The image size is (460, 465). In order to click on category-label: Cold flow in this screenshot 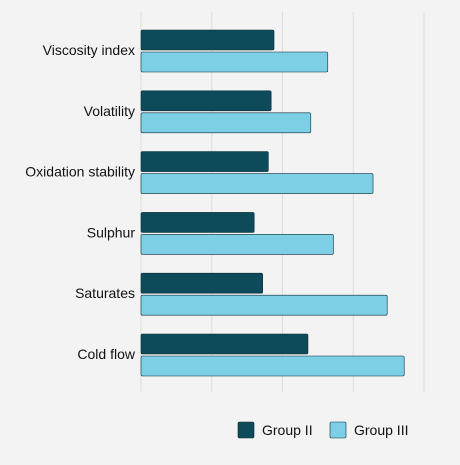, I will do `click(106, 354)`.